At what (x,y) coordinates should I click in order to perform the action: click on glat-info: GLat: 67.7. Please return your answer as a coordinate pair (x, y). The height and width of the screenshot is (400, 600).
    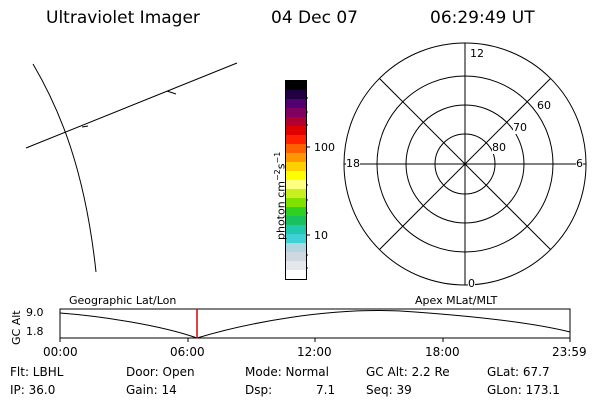
    Looking at the image, I should click on (518, 372).